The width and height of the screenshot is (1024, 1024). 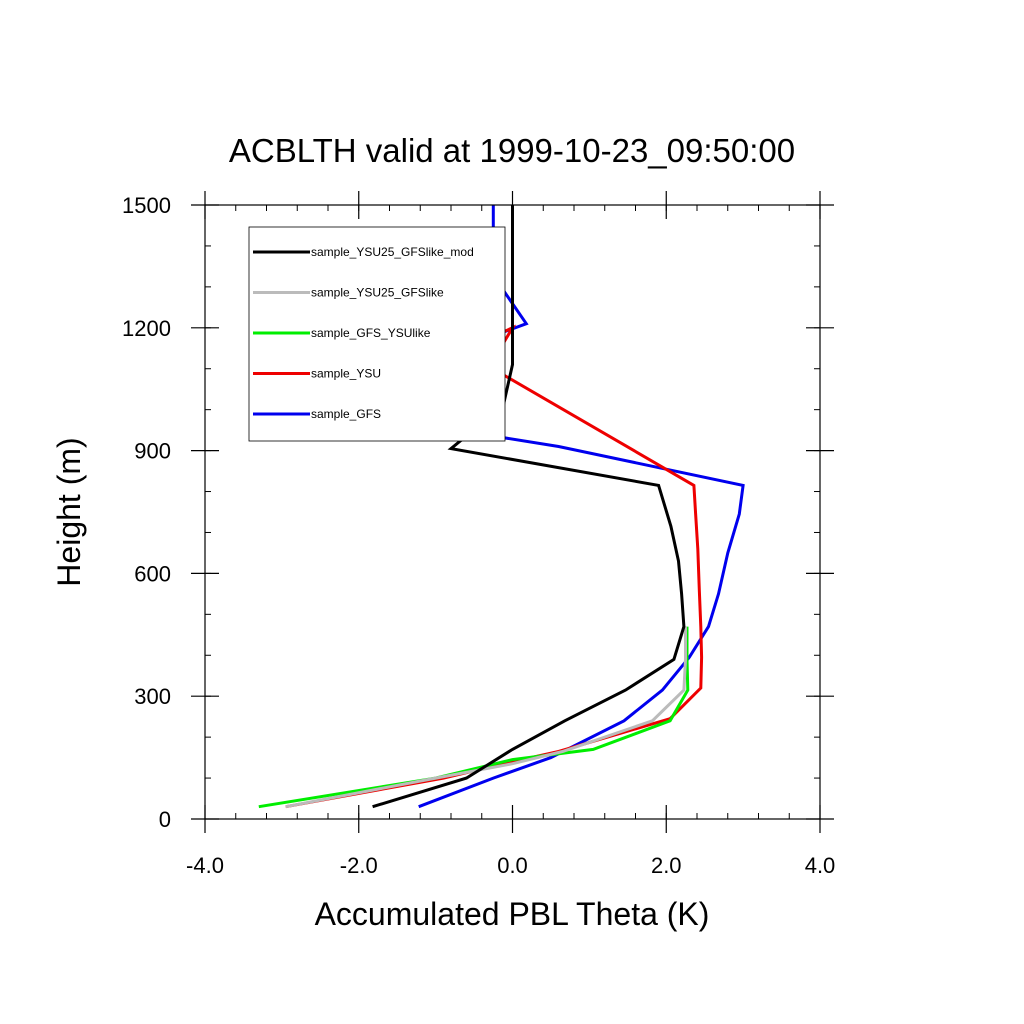 I want to click on x-tick-label: 2.0, so click(x=666, y=865).